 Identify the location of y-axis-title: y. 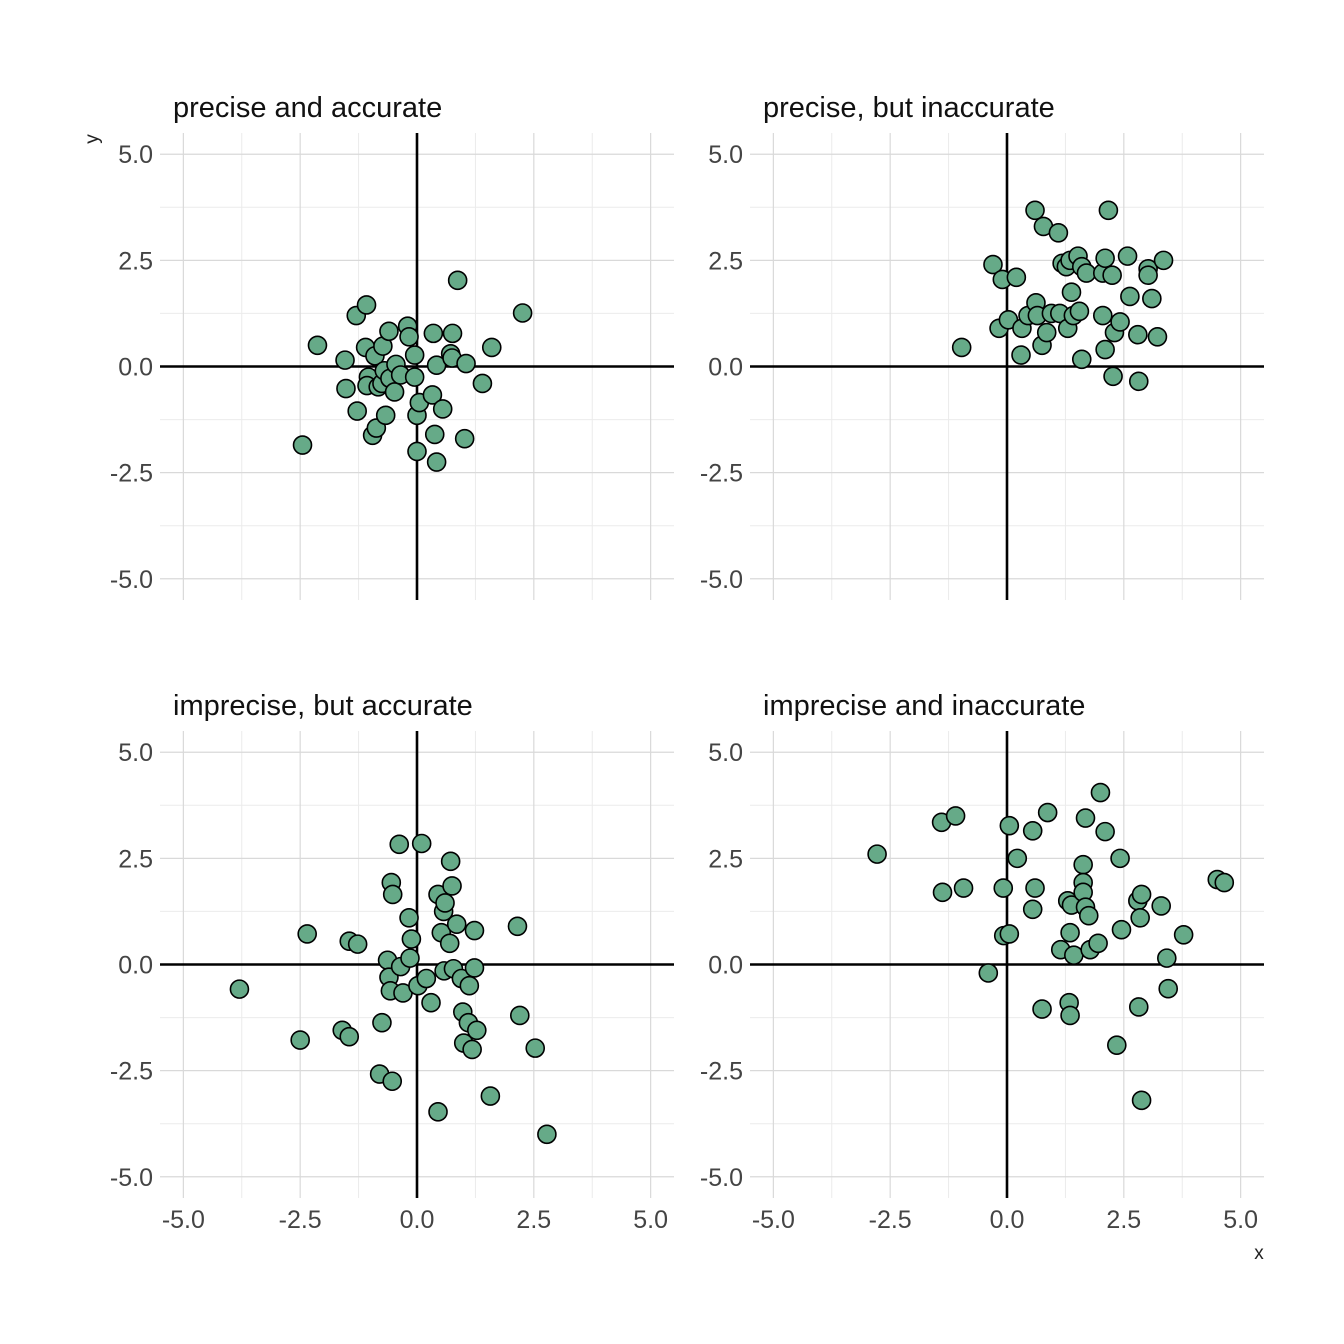
(92, 139).